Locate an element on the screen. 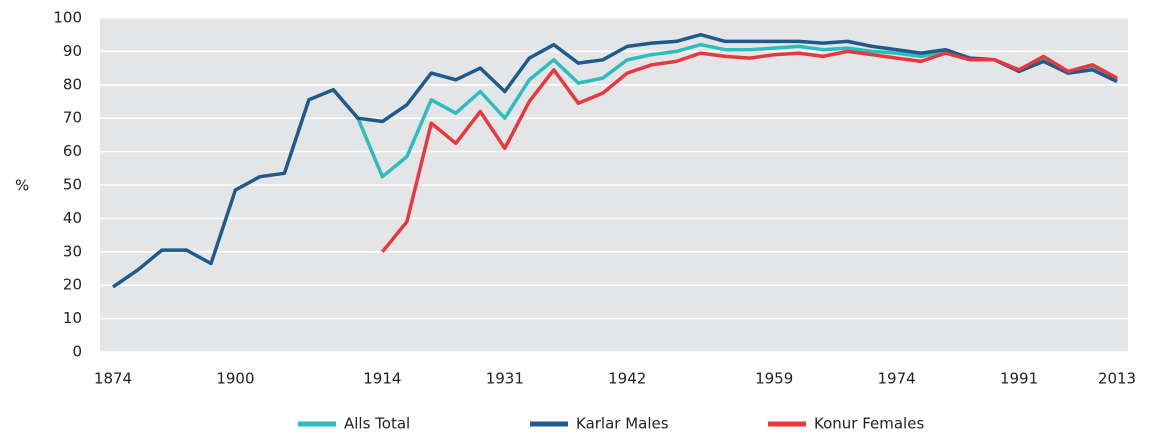 This screenshot has height=434, width=1149. y-tick-label: 20 is located at coordinates (72, 285).